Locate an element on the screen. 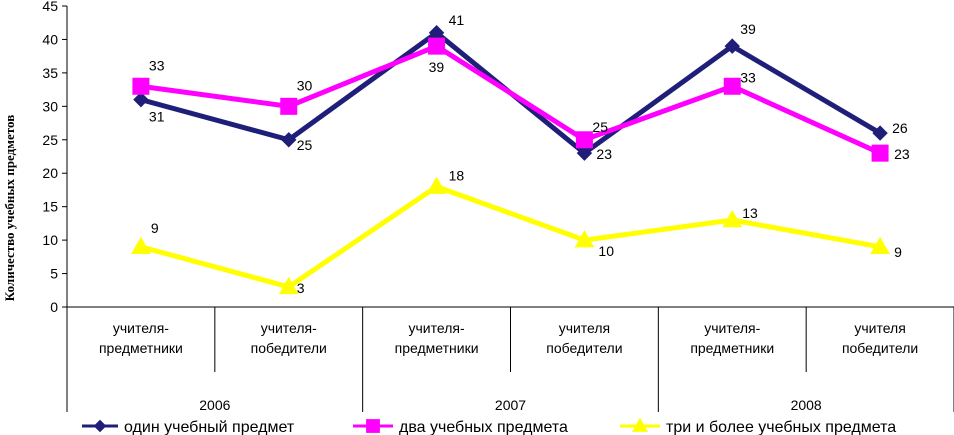 This screenshot has width=954, height=435. data-label: 13 is located at coordinates (750, 213).